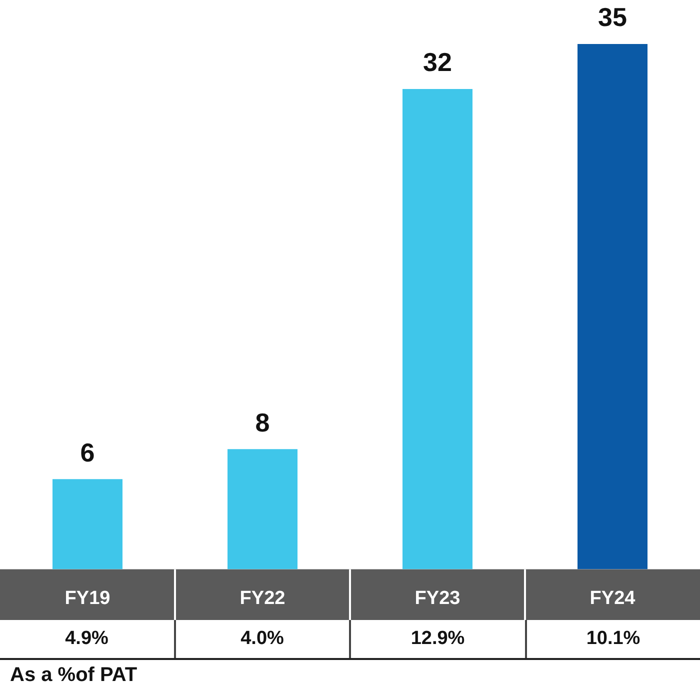 The image size is (700, 691). I want to click on x-tick-label: FY22, so click(263, 598).